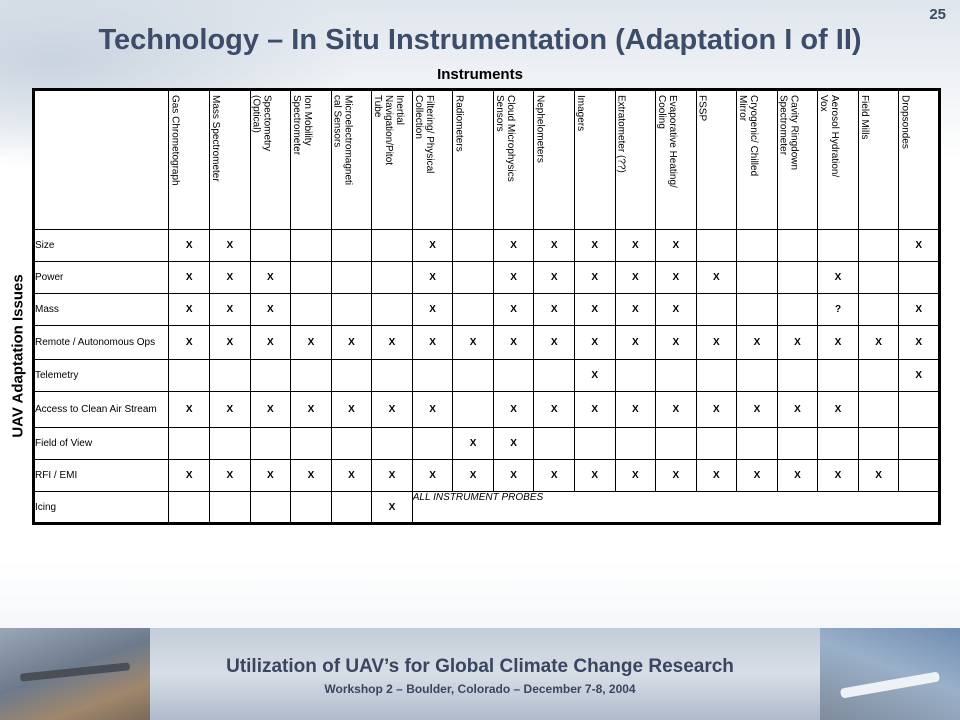  I want to click on instrument-name: Cryogenic/ Chilled Mirror, so click(748, 136).